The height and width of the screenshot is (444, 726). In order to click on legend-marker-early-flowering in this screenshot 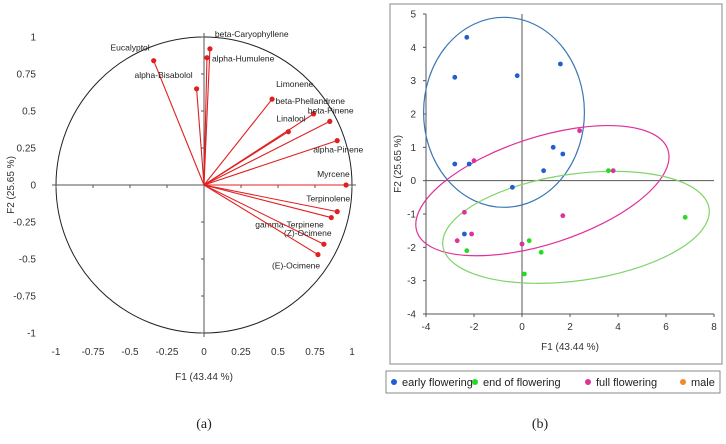, I will do `click(394, 382)`.